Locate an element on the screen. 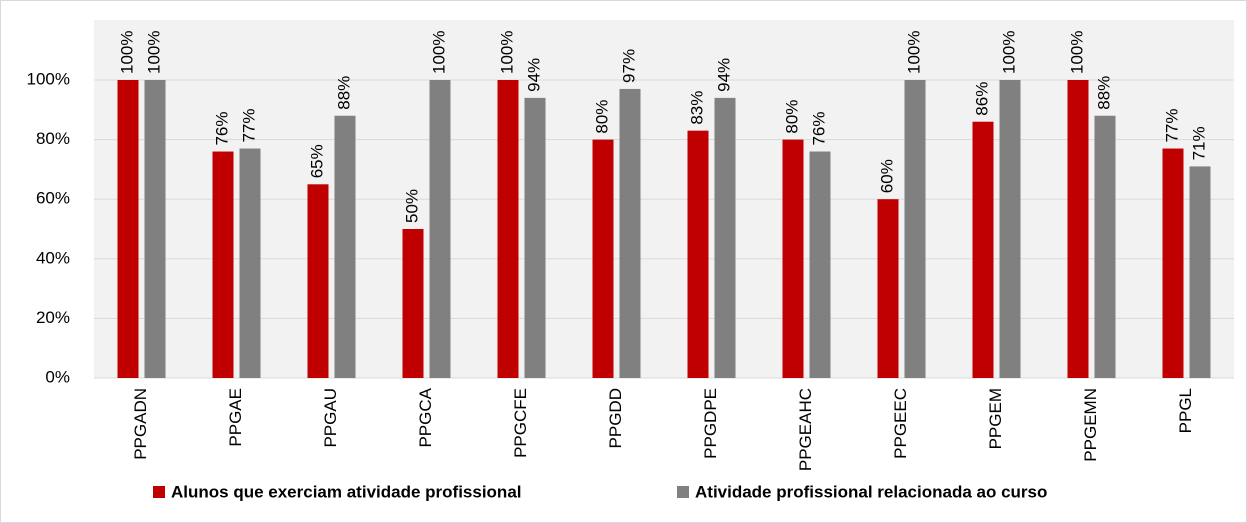  value-label: 60% is located at coordinates (886, 176).